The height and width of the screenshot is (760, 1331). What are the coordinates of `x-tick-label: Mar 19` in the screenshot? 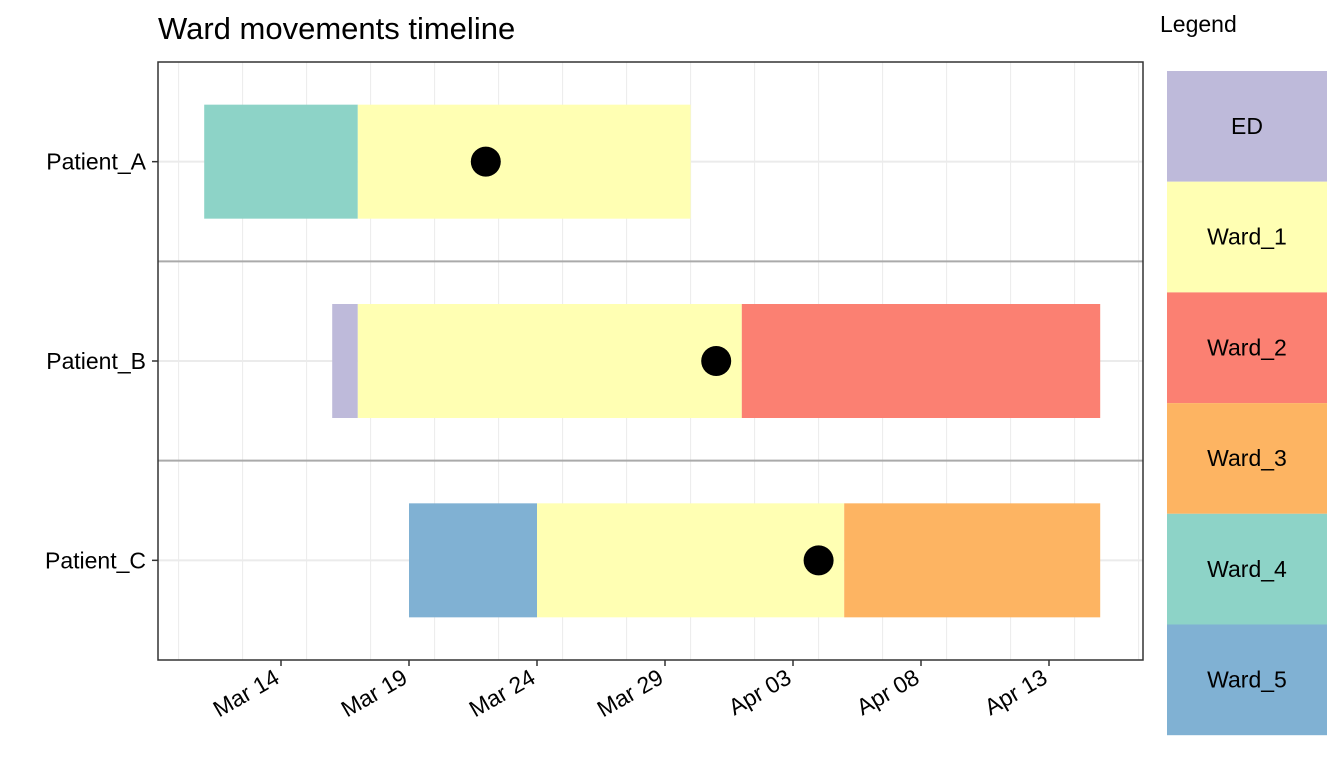 It's located at (373, 693).